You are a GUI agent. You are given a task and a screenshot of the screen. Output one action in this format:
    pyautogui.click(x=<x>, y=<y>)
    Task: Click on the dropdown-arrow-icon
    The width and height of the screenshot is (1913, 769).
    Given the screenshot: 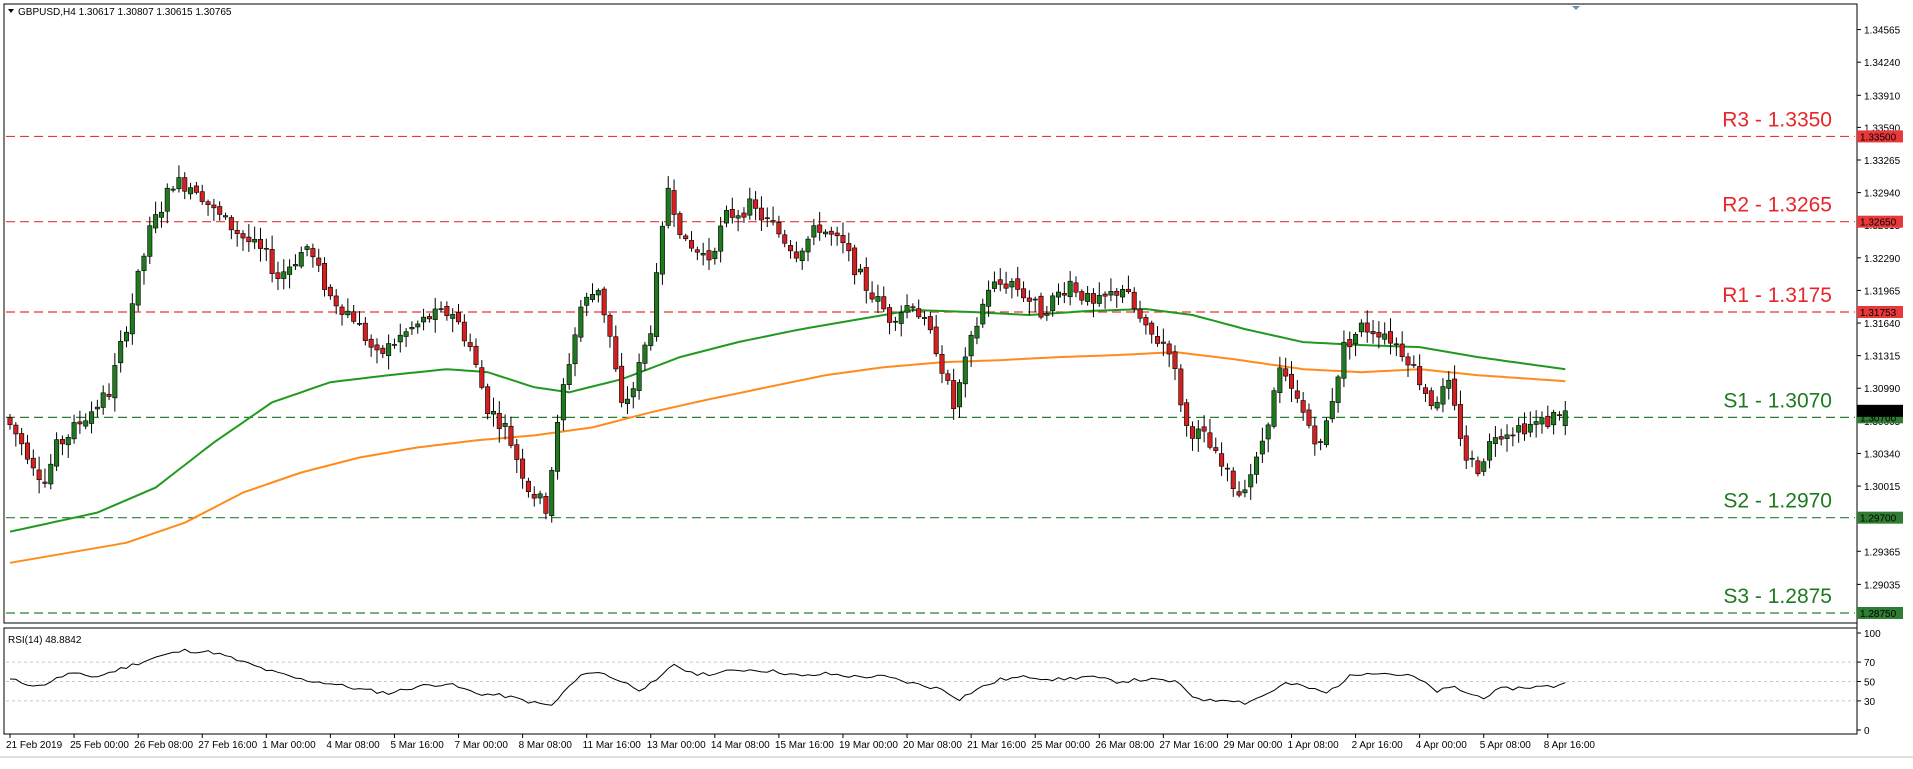 What is the action you would take?
    pyautogui.click(x=11, y=11)
    